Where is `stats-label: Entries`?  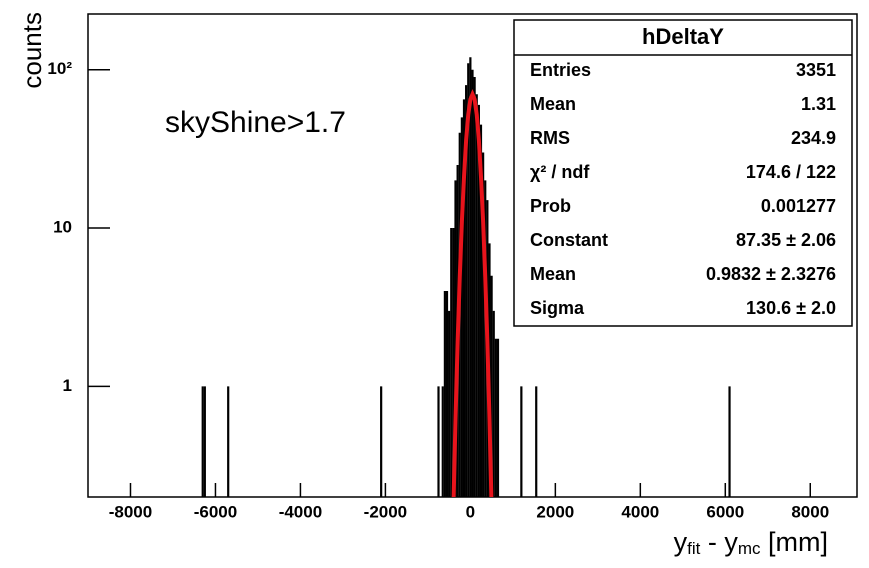
stats-label: Entries is located at coordinates (560, 70).